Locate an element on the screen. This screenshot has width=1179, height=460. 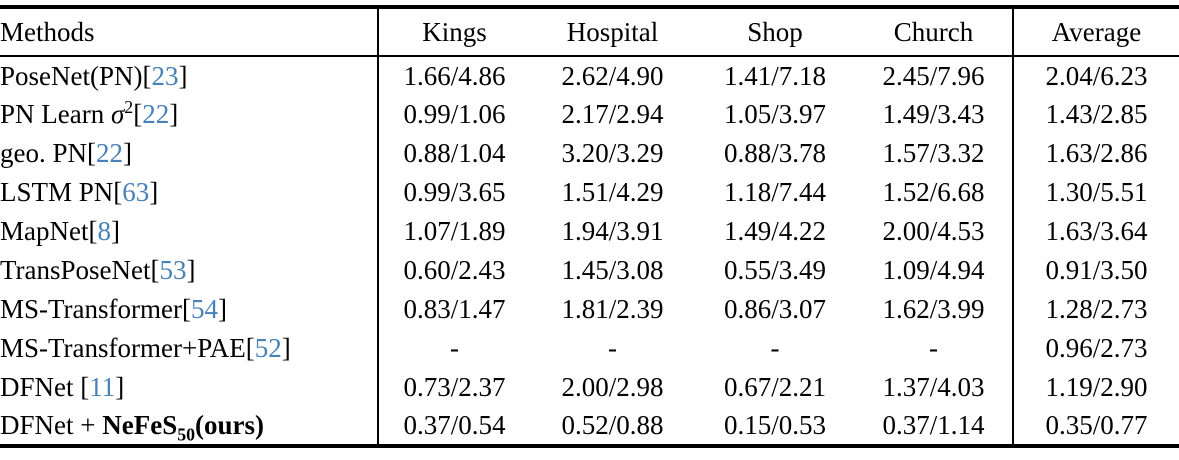
method-label: MS-Transformer+PAE is located at coordinates (123, 348).